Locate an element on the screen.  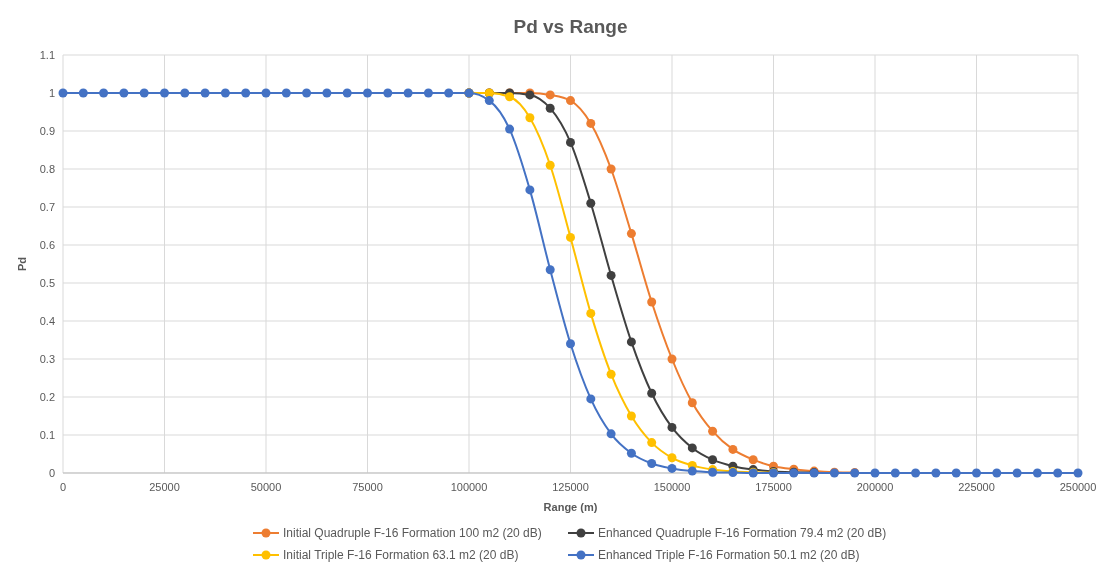
y-tick-label: 0.4 is located at coordinates (47, 321).